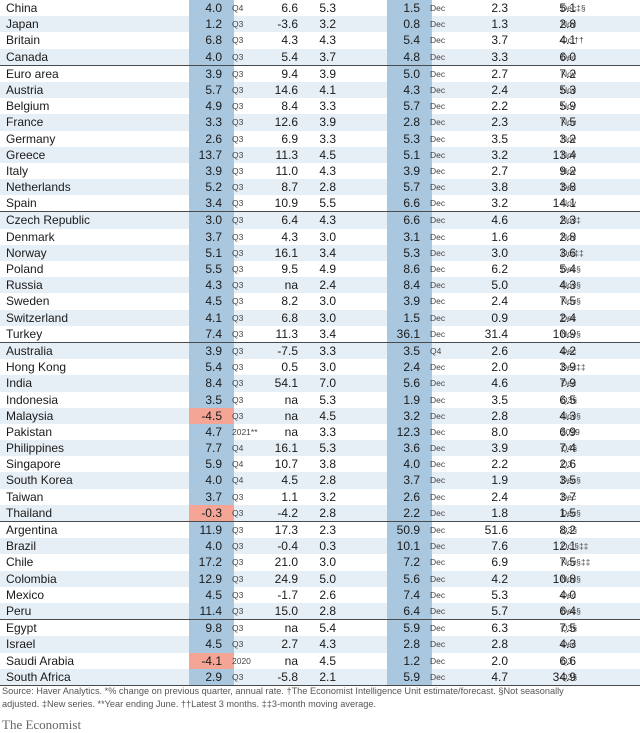  Describe the element at coordinates (567, 464) in the screenshot. I see `column-7-period: Q3` at that location.